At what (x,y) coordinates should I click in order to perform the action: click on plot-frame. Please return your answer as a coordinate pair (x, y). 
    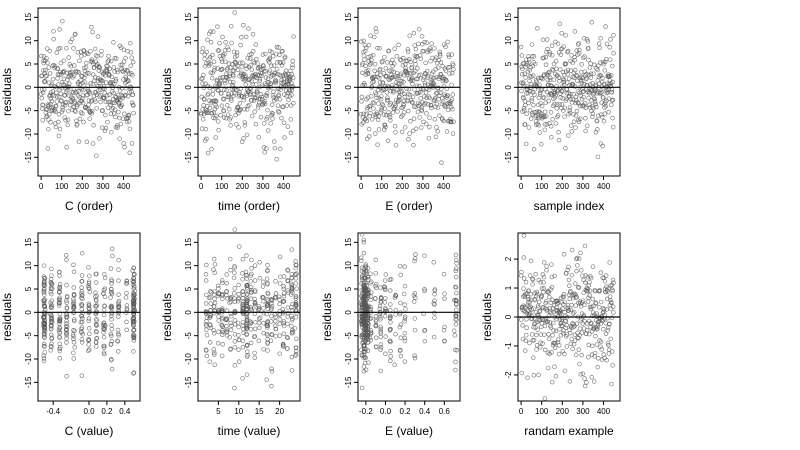
    Looking at the image, I should click on (89, 92).